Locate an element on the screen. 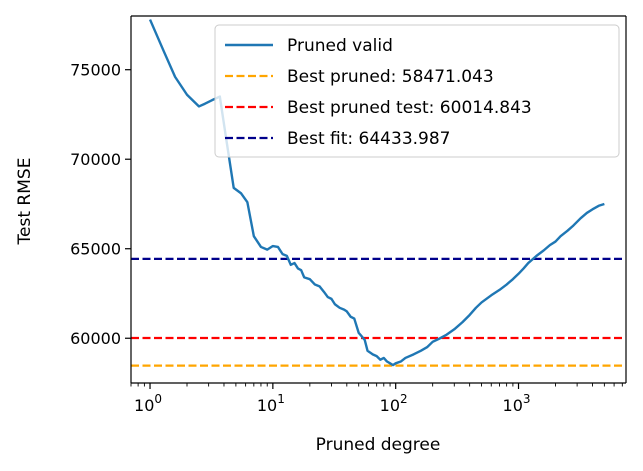  legend-label-4: Best fit: 64433.987 is located at coordinates (368, 139).